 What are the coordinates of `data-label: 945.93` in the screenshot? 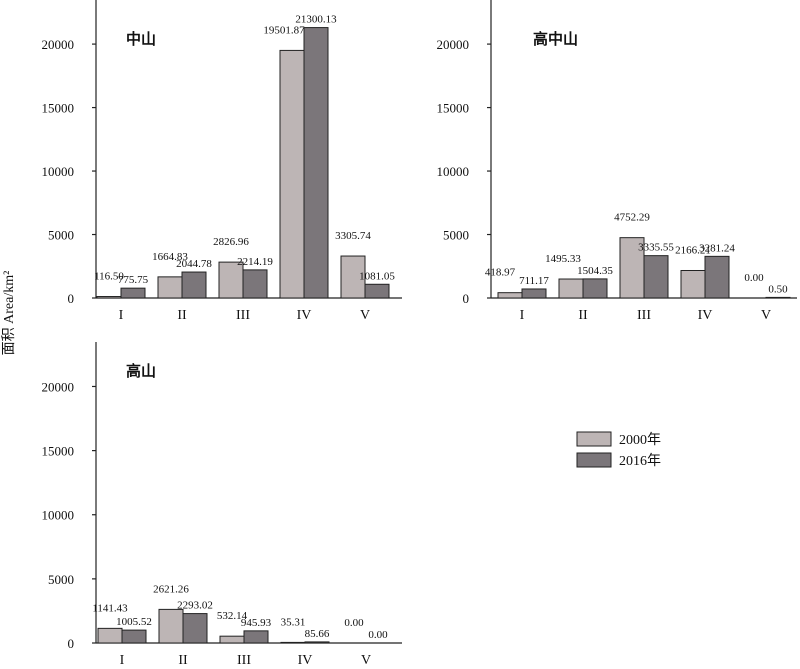 It's located at (256, 623).